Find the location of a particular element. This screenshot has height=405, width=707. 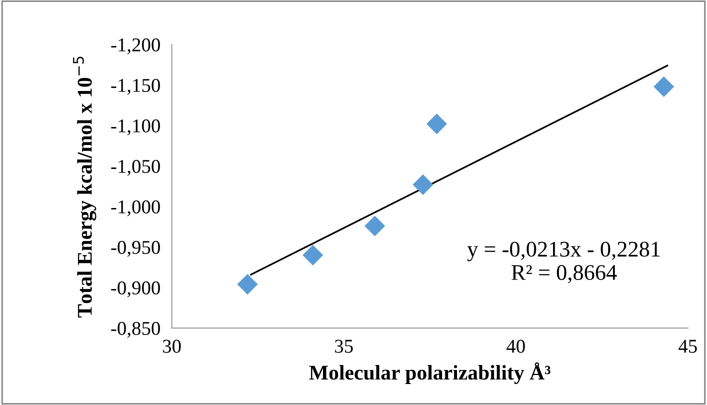

y-tick-label: -1,200 is located at coordinates (135, 46).